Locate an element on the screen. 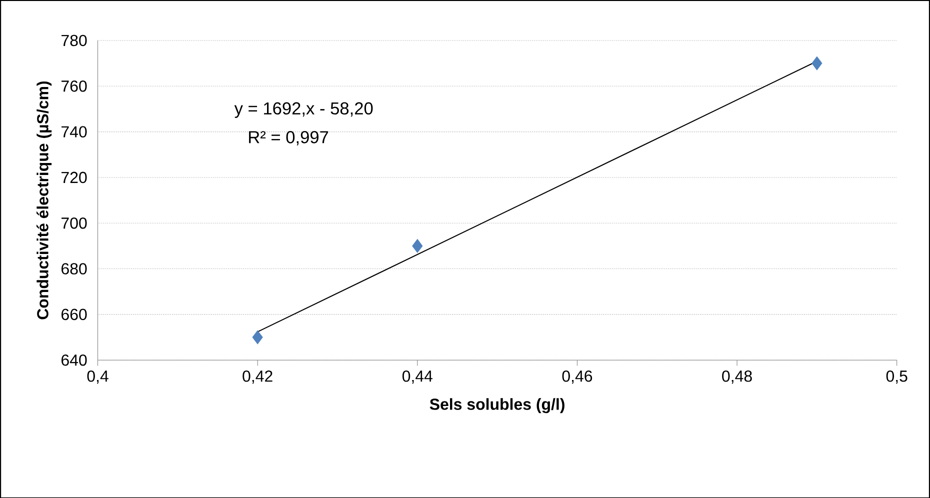  x-tick-label: 0,5 is located at coordinates (897, 377).